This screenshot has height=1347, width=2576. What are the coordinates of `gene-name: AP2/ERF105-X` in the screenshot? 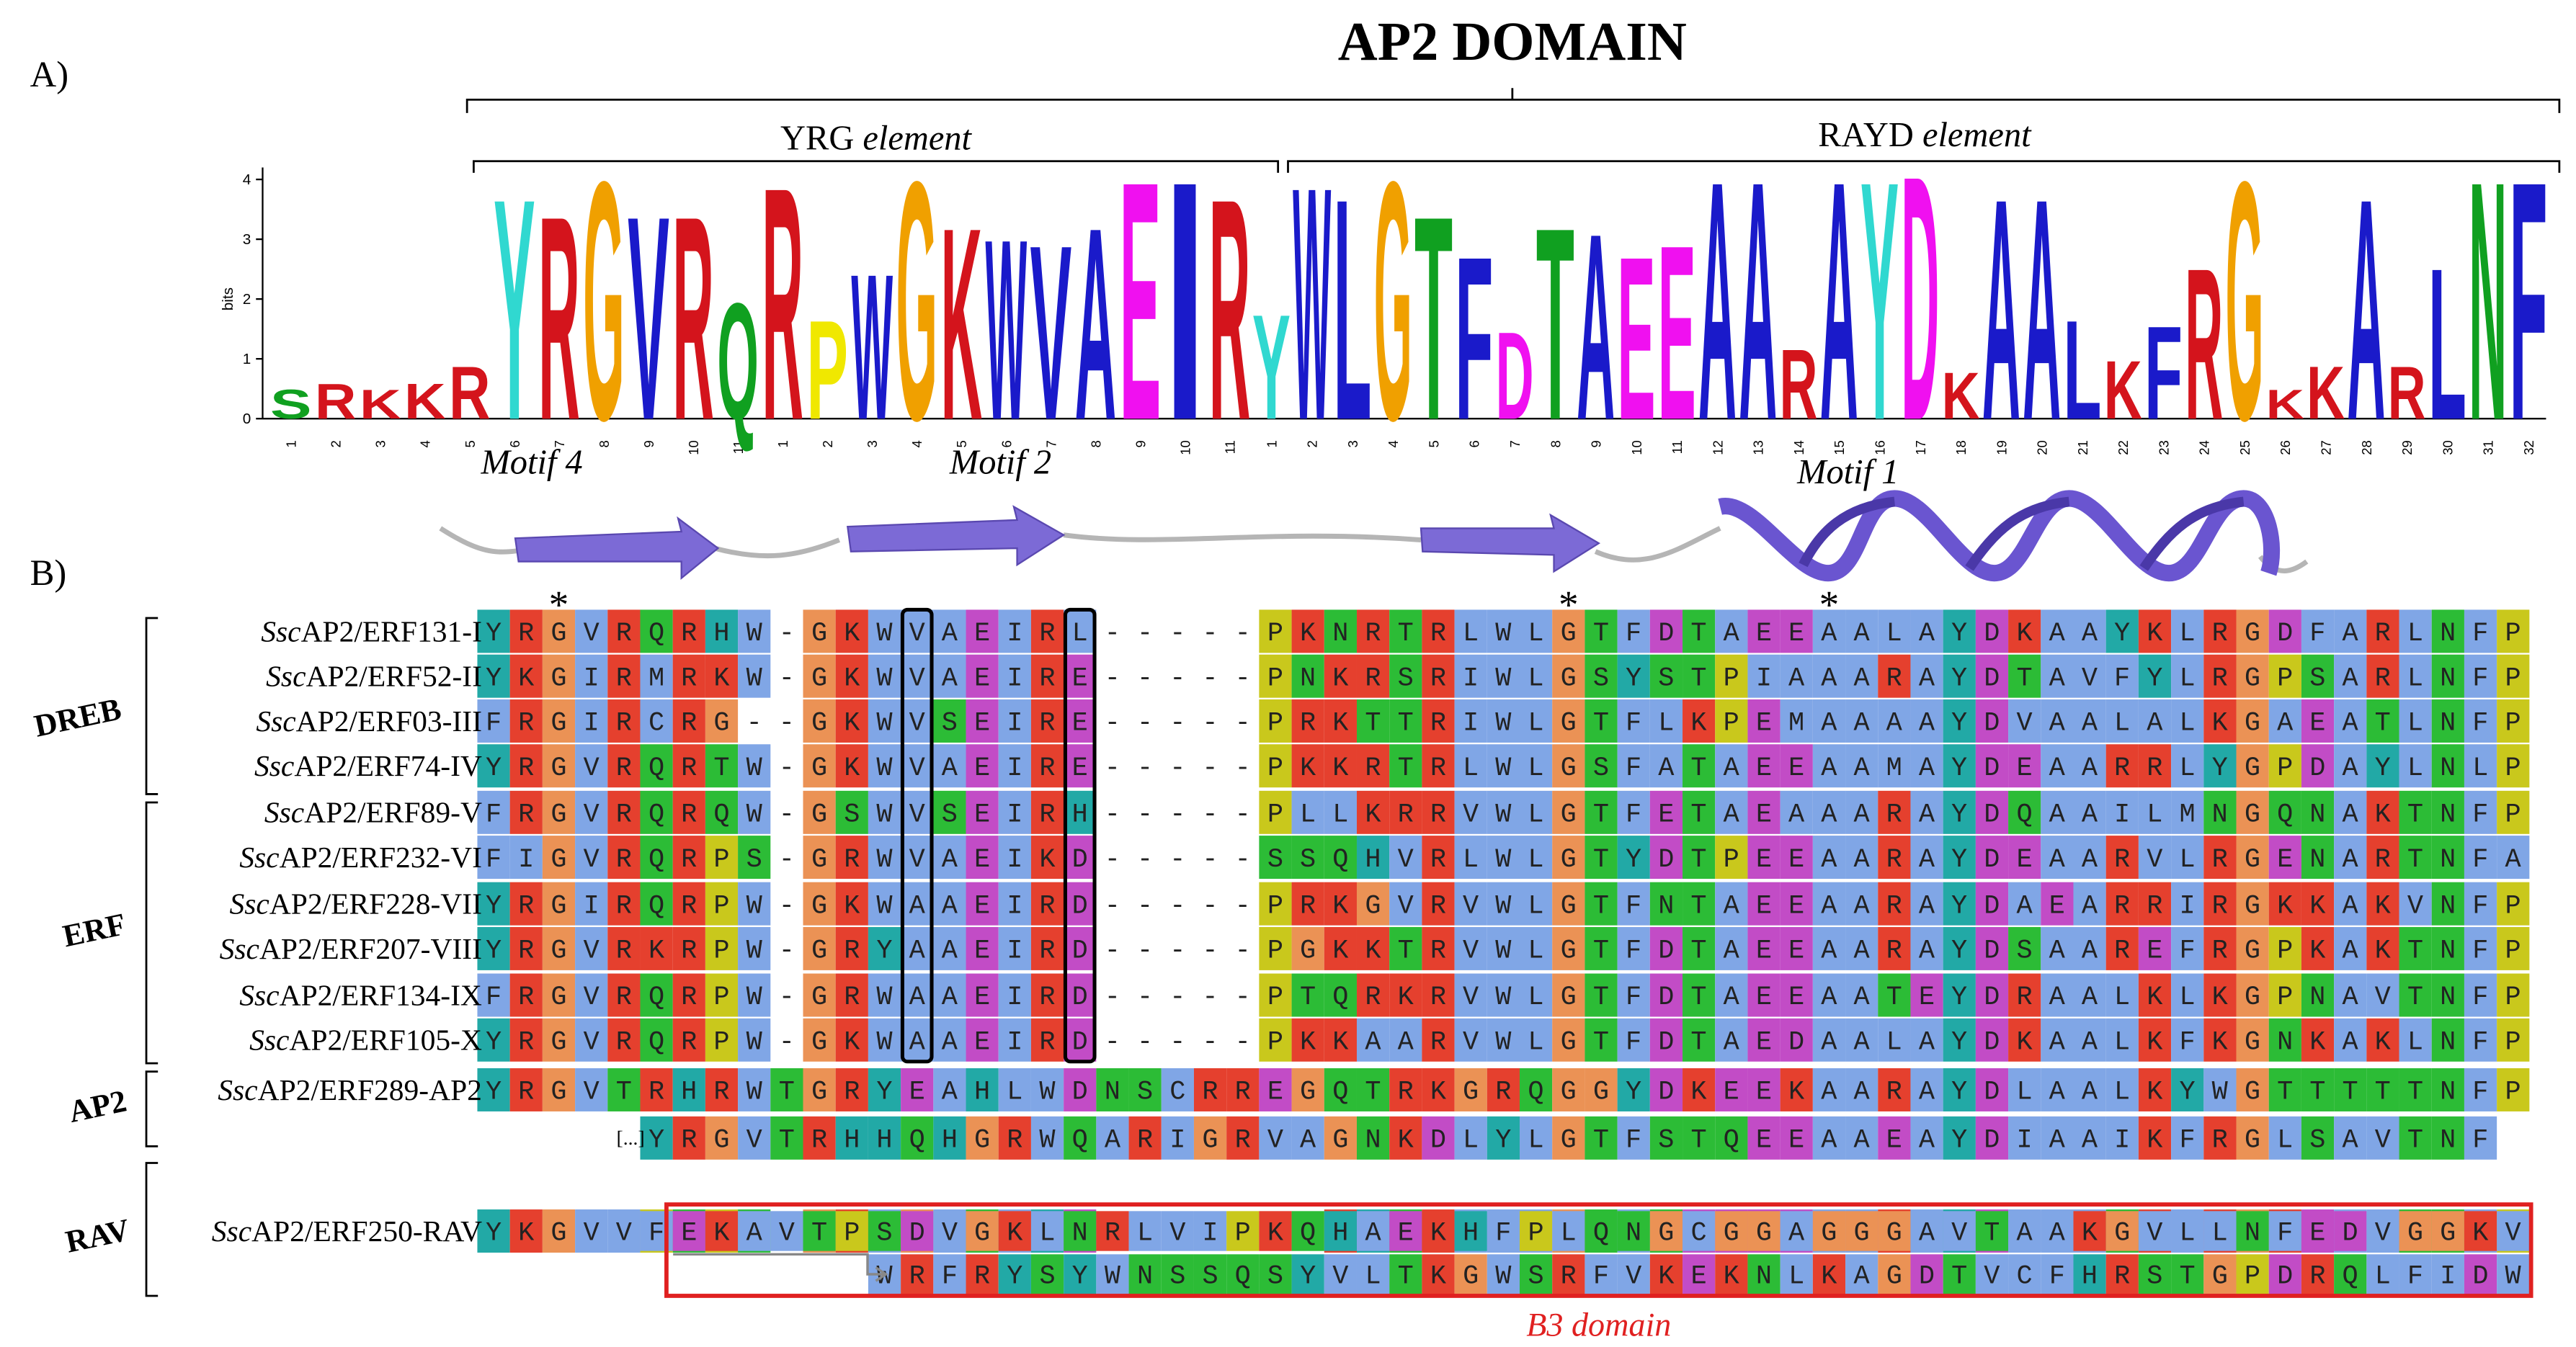 It's located at (385, 1040).